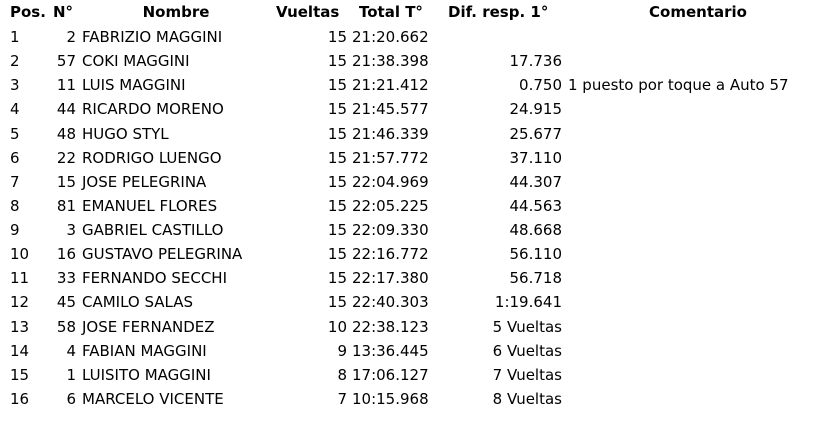  Describe the element at coordinates (66, 181) in the screenshot. I see `car-number: 15` at that location.